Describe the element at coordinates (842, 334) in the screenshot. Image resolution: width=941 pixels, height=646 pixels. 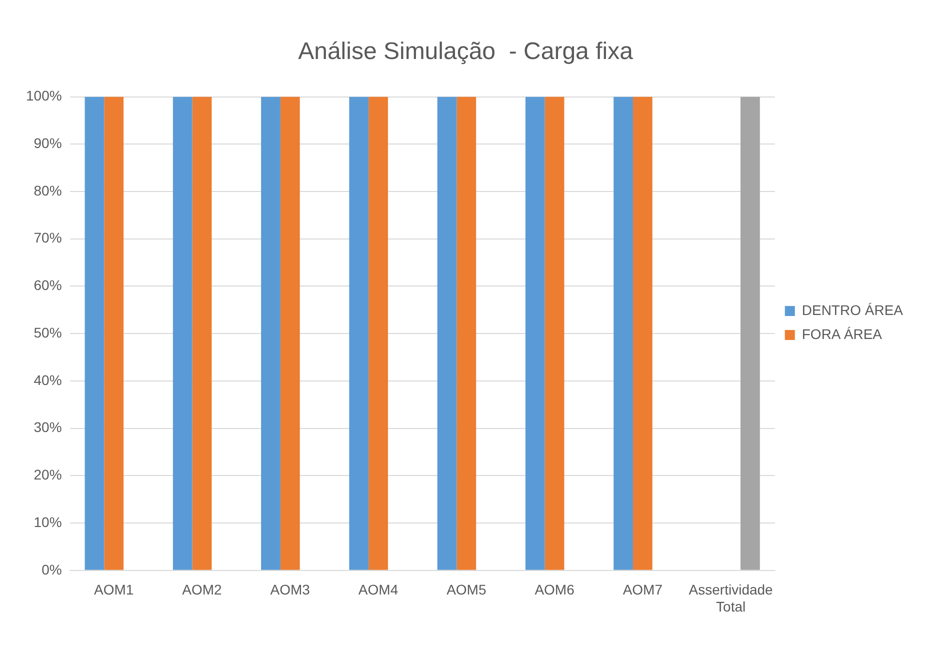
I see `legend-label: FORA ÁREA` at that location.